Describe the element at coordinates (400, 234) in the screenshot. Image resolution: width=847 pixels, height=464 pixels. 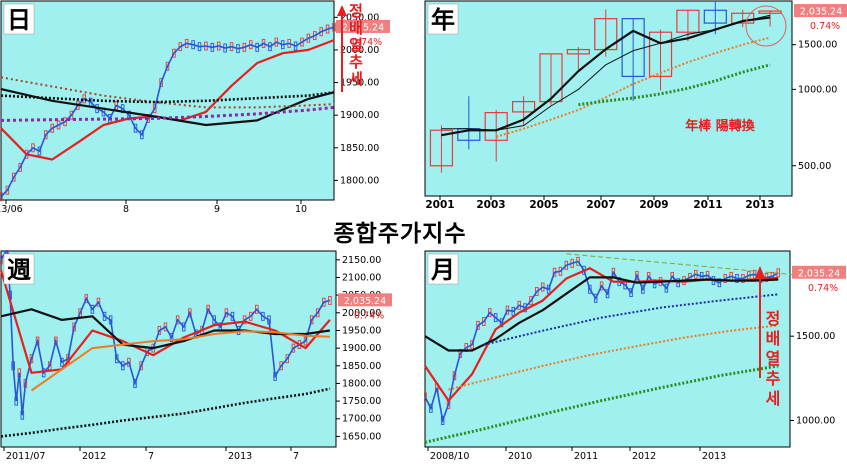
I see `page-title: 종합주가지수` at that location.